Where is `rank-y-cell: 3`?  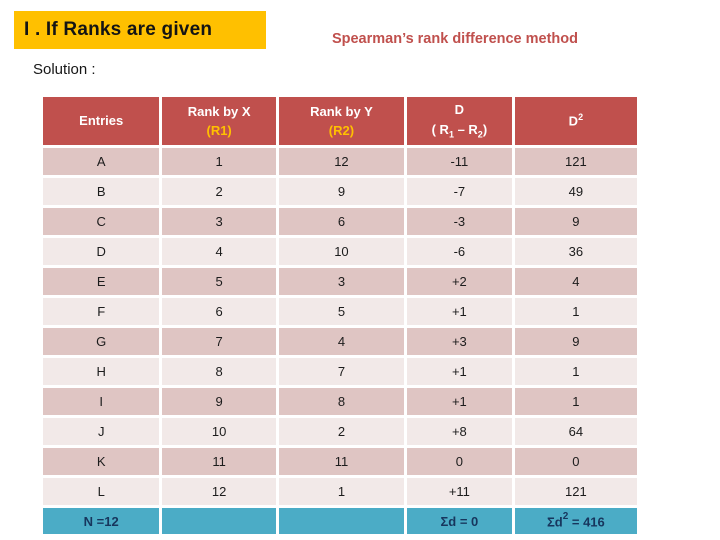
rank-y-cell: 3 is located at coordinates (341, 281).